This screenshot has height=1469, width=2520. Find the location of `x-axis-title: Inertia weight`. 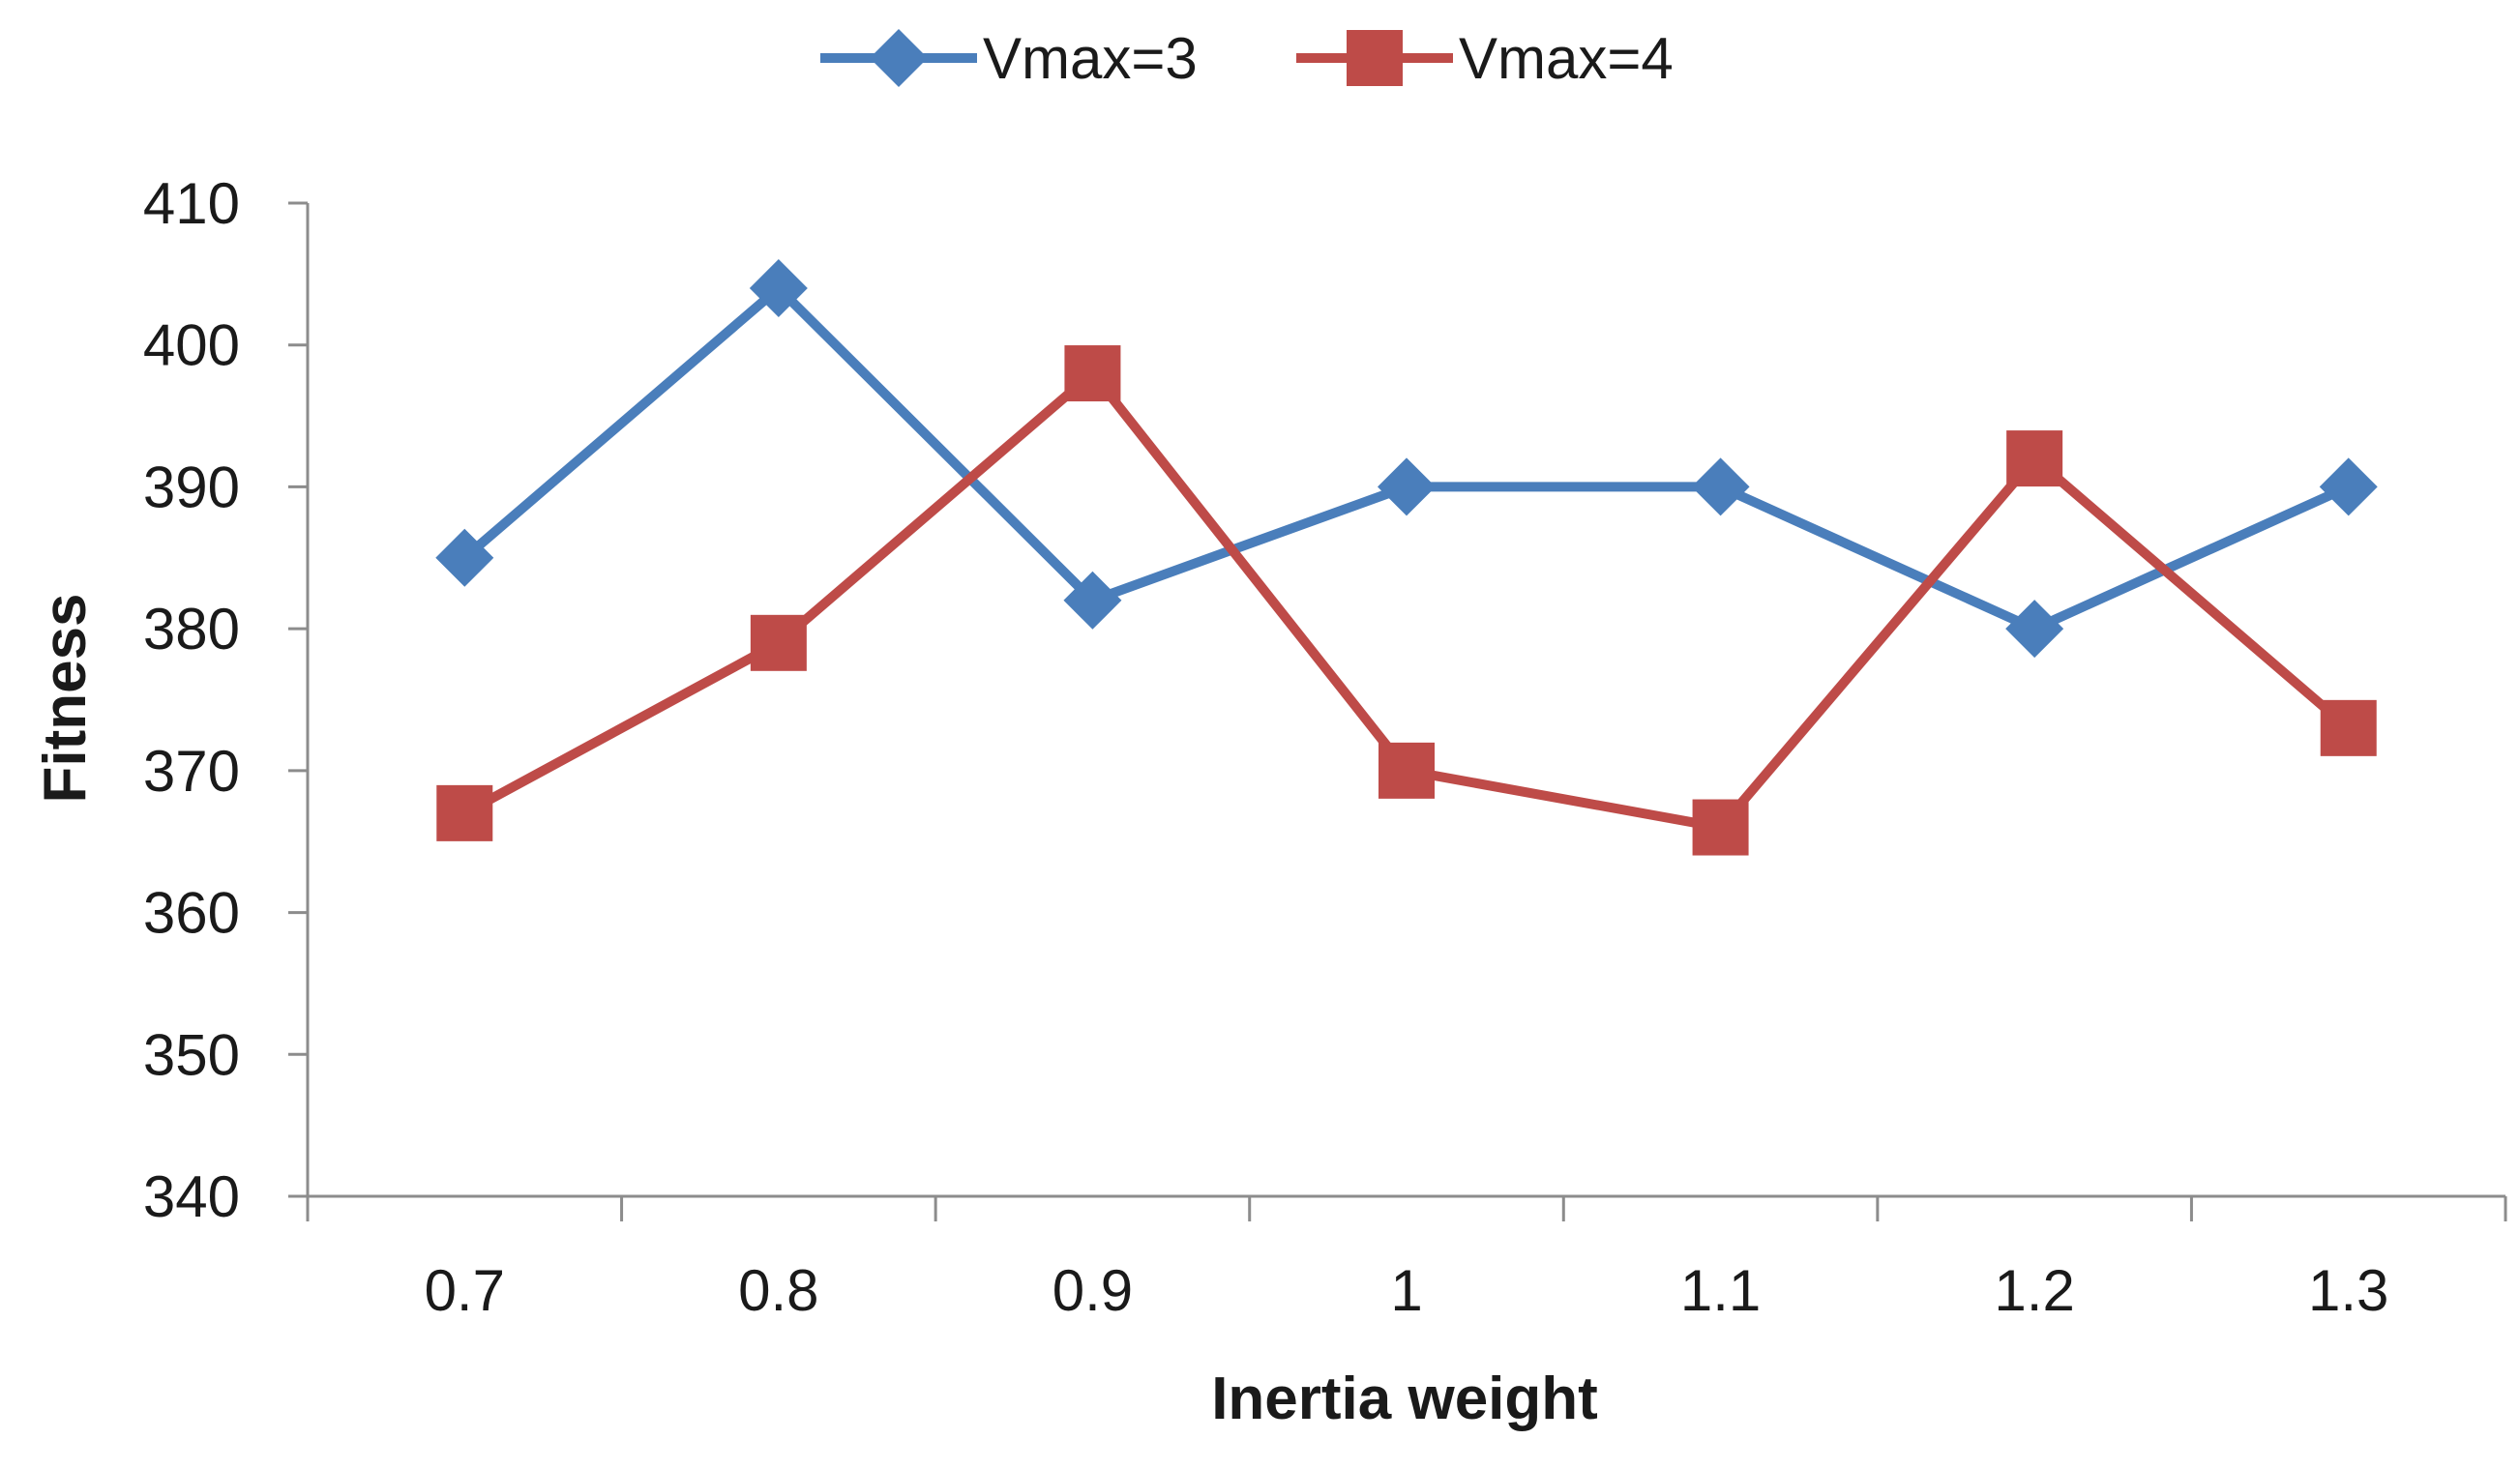

x-axis-title: Inertia weight is located at coordinates (1405, 1399).